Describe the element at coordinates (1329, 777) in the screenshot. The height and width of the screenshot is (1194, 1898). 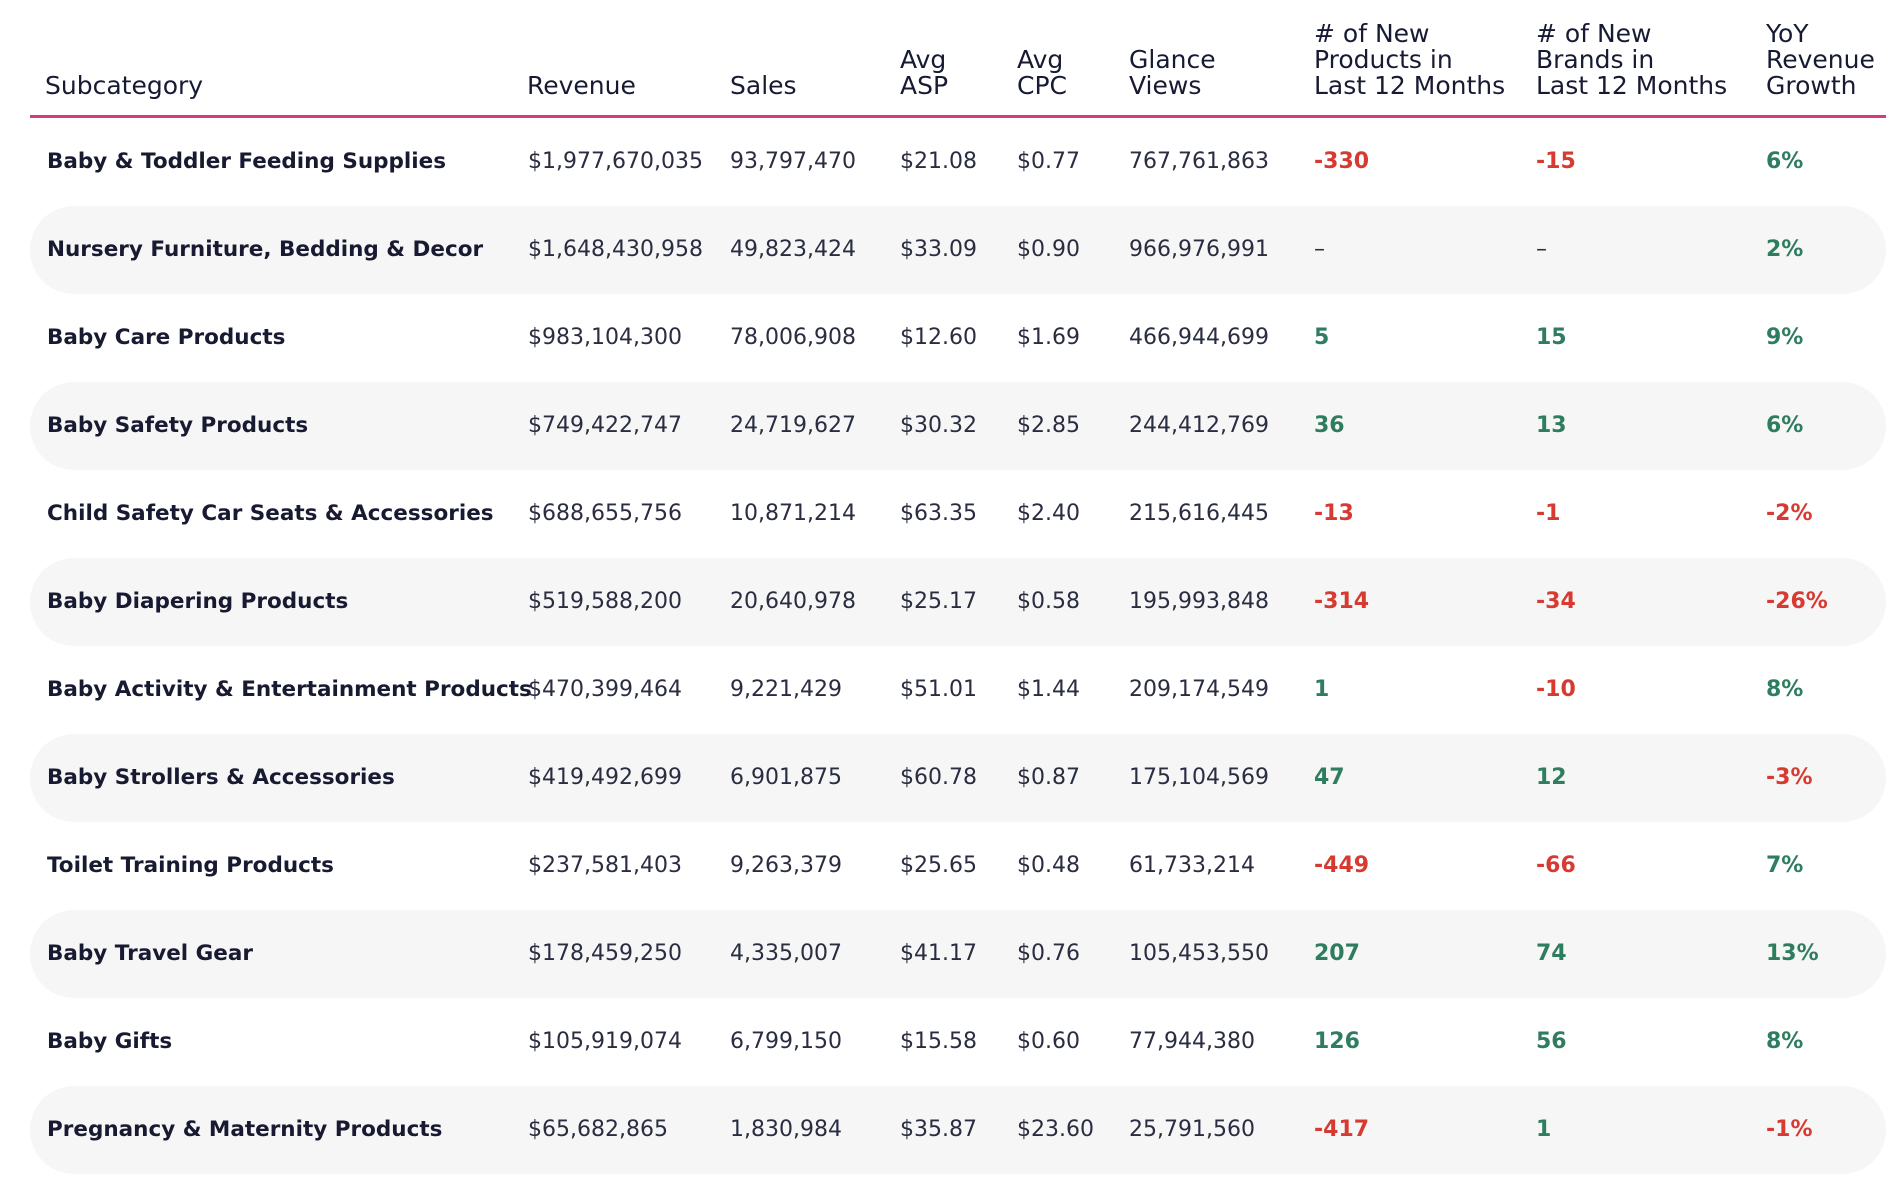
I see `cell-new-products: 47` at that location.